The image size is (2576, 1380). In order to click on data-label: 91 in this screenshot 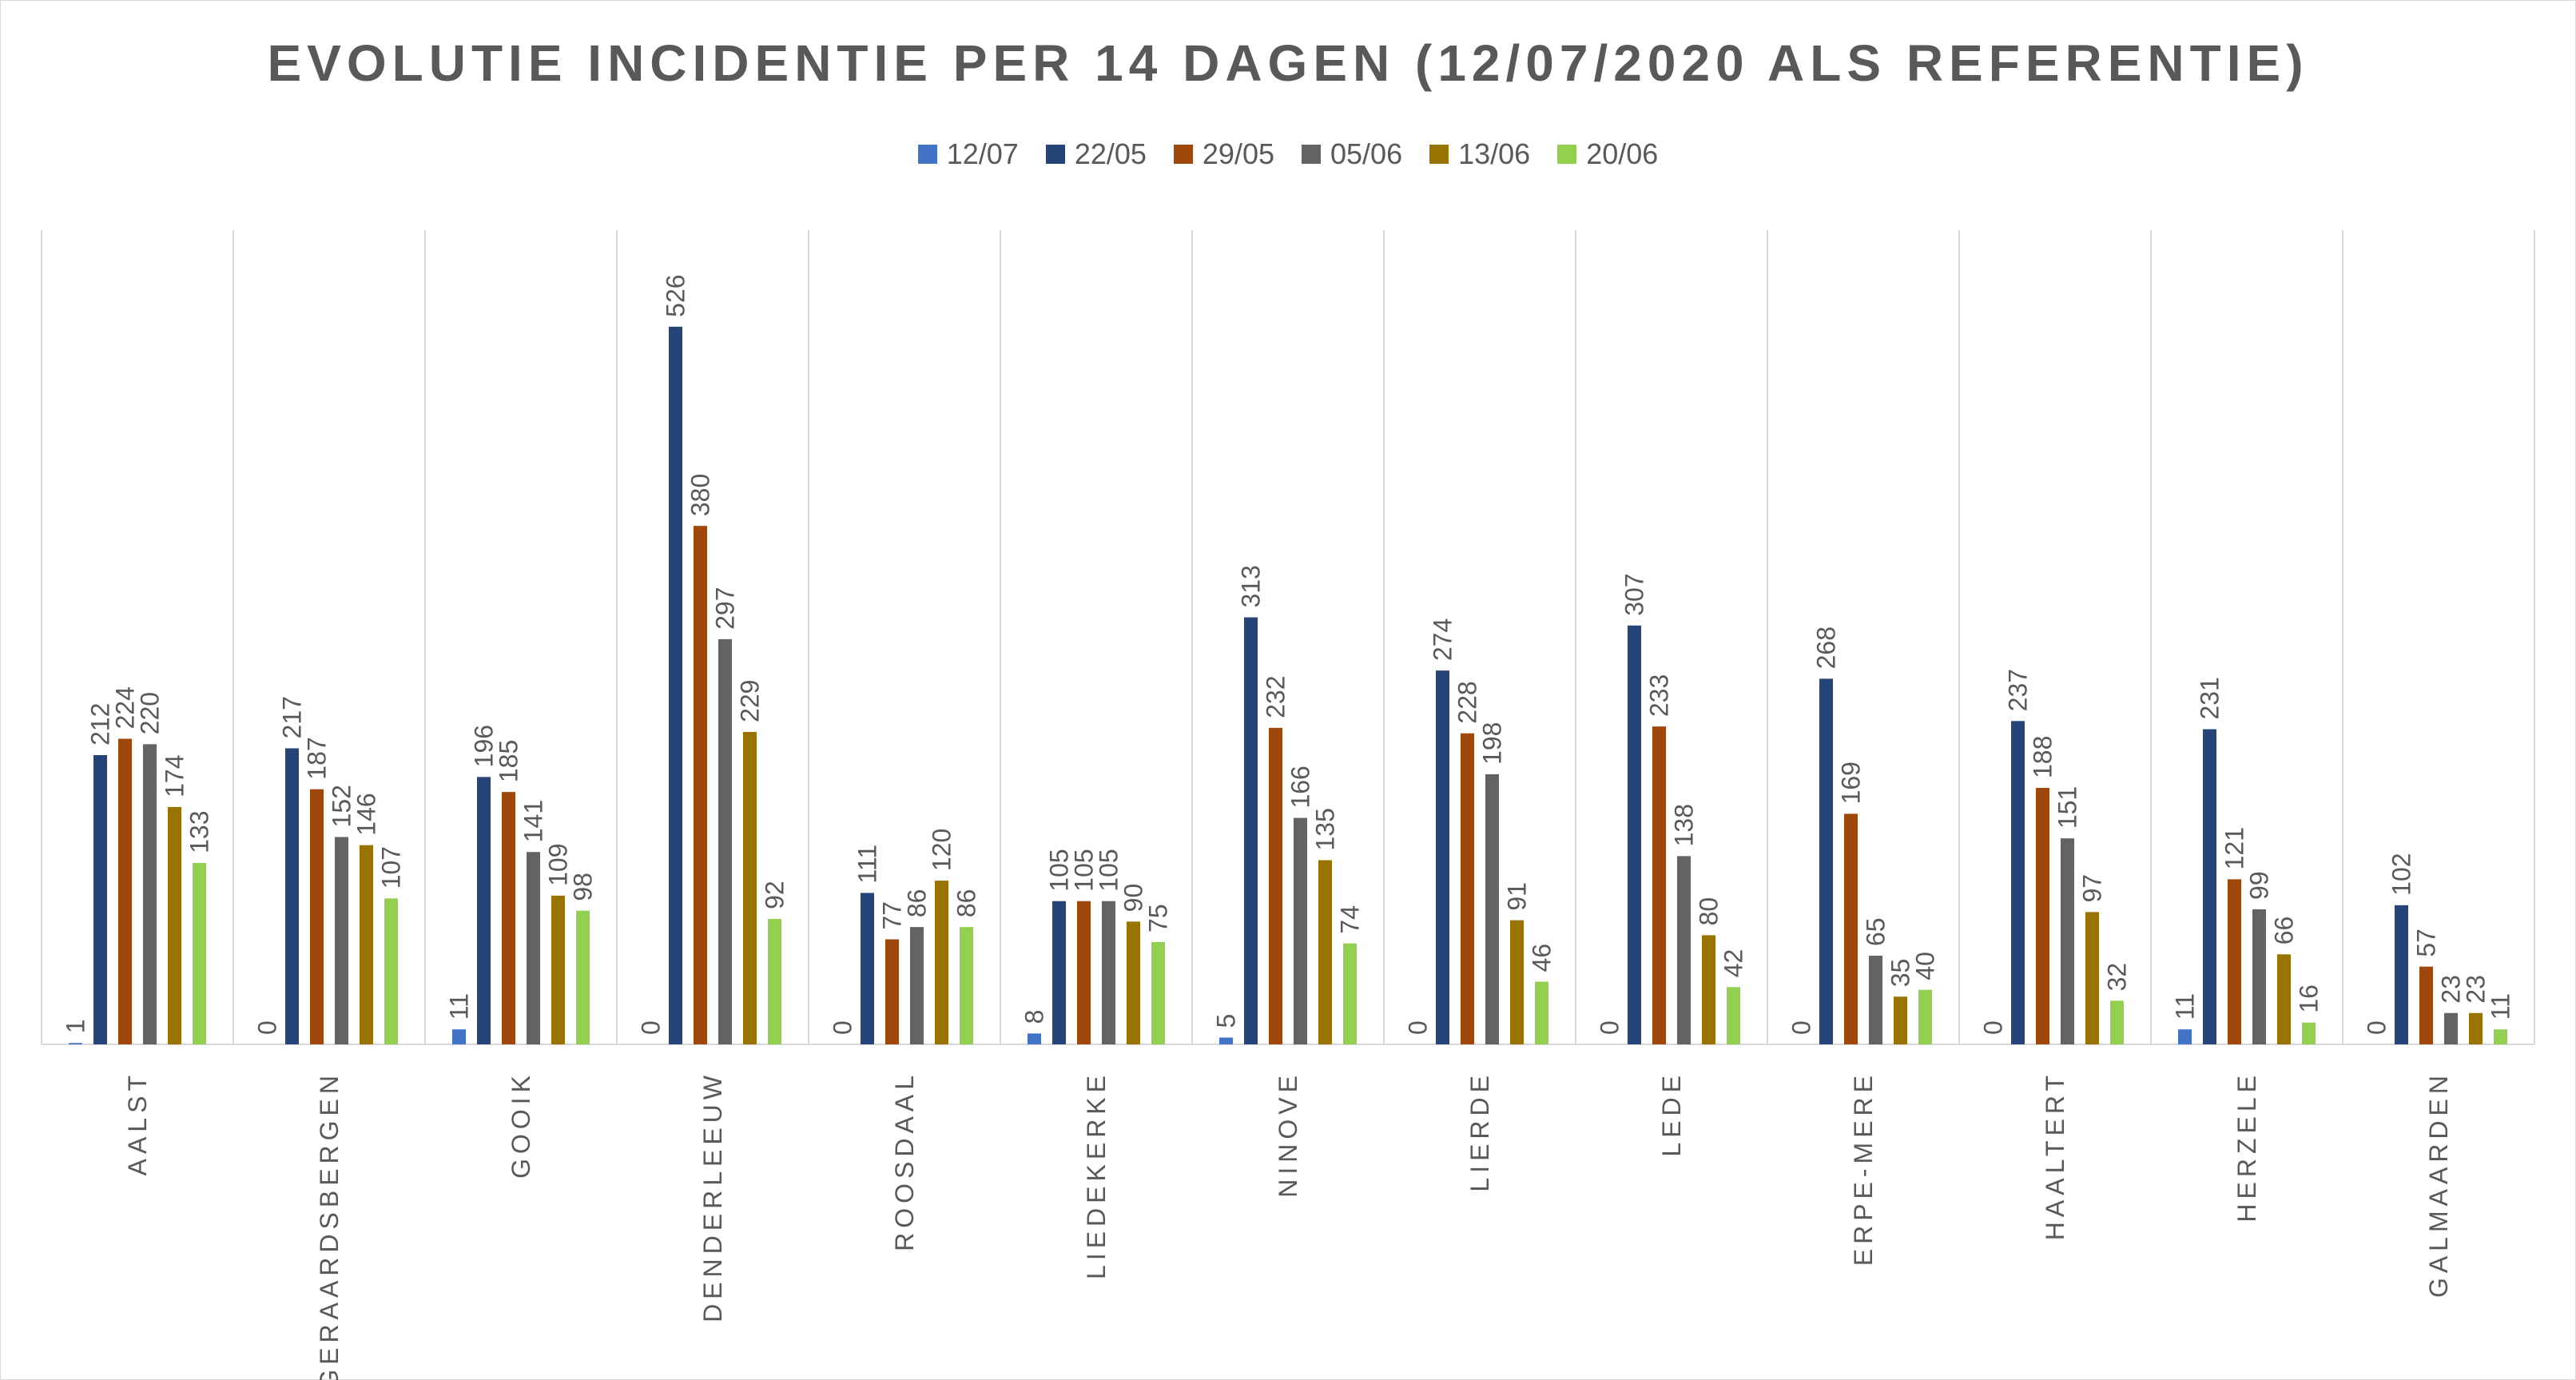, I will do `click(1517, 896)`.